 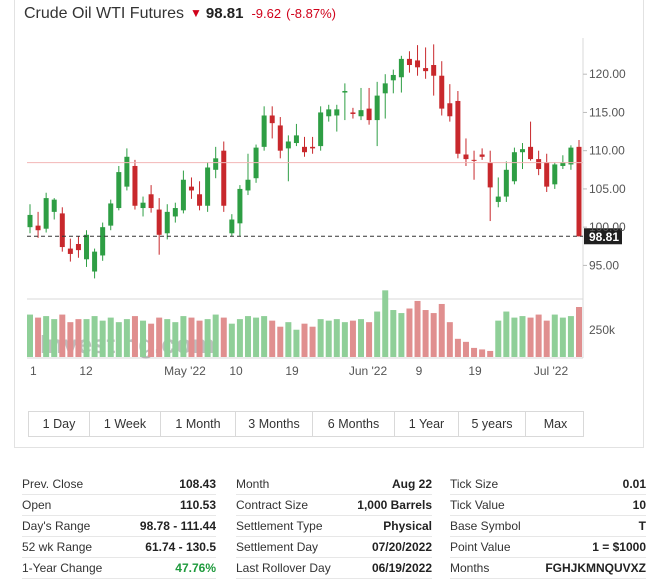 I want to click on price-change: -9.62, so click(x=266, y=13).